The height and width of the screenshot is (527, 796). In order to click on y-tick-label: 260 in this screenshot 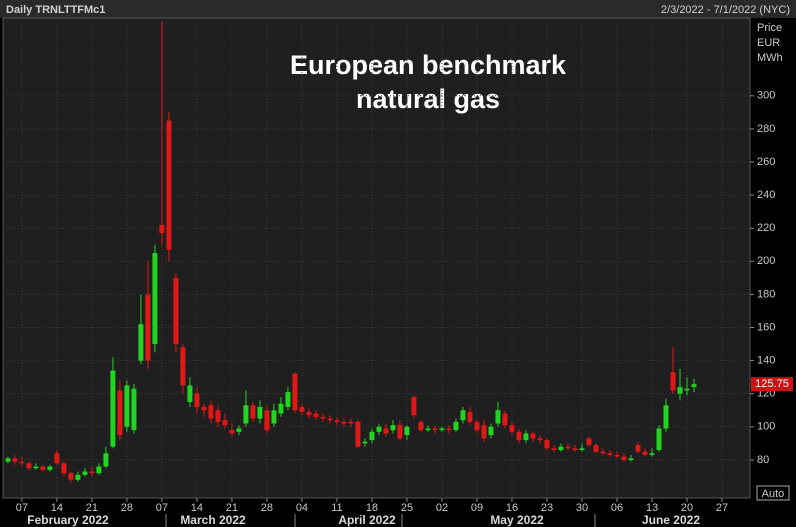, I will do `click(766, 162)`.